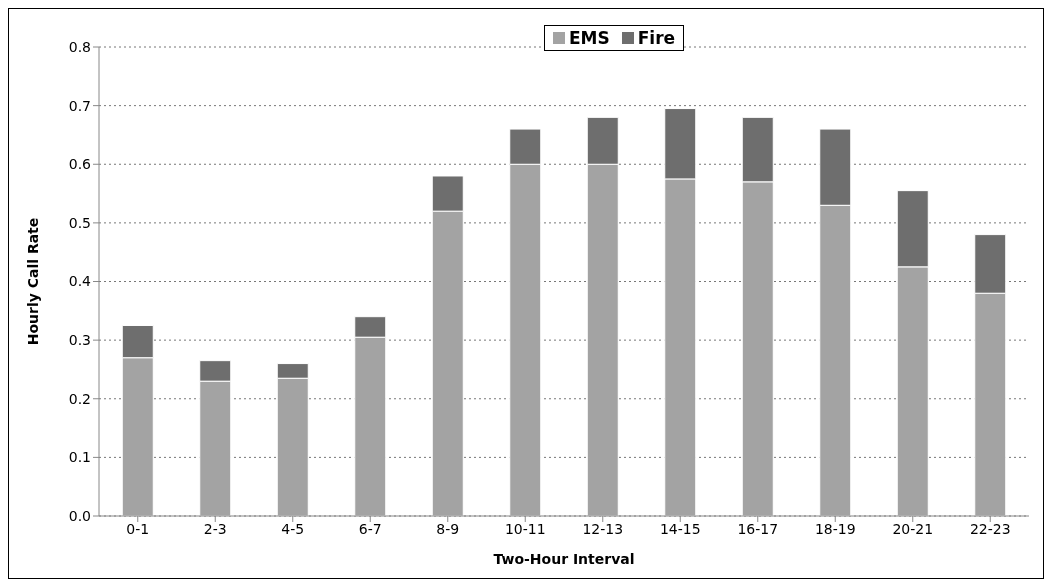 The image size is (1050, 585). Describe the element at coordinates (79, 457) in the screenshot. I see `y-tick-label: 0.1` at that location.